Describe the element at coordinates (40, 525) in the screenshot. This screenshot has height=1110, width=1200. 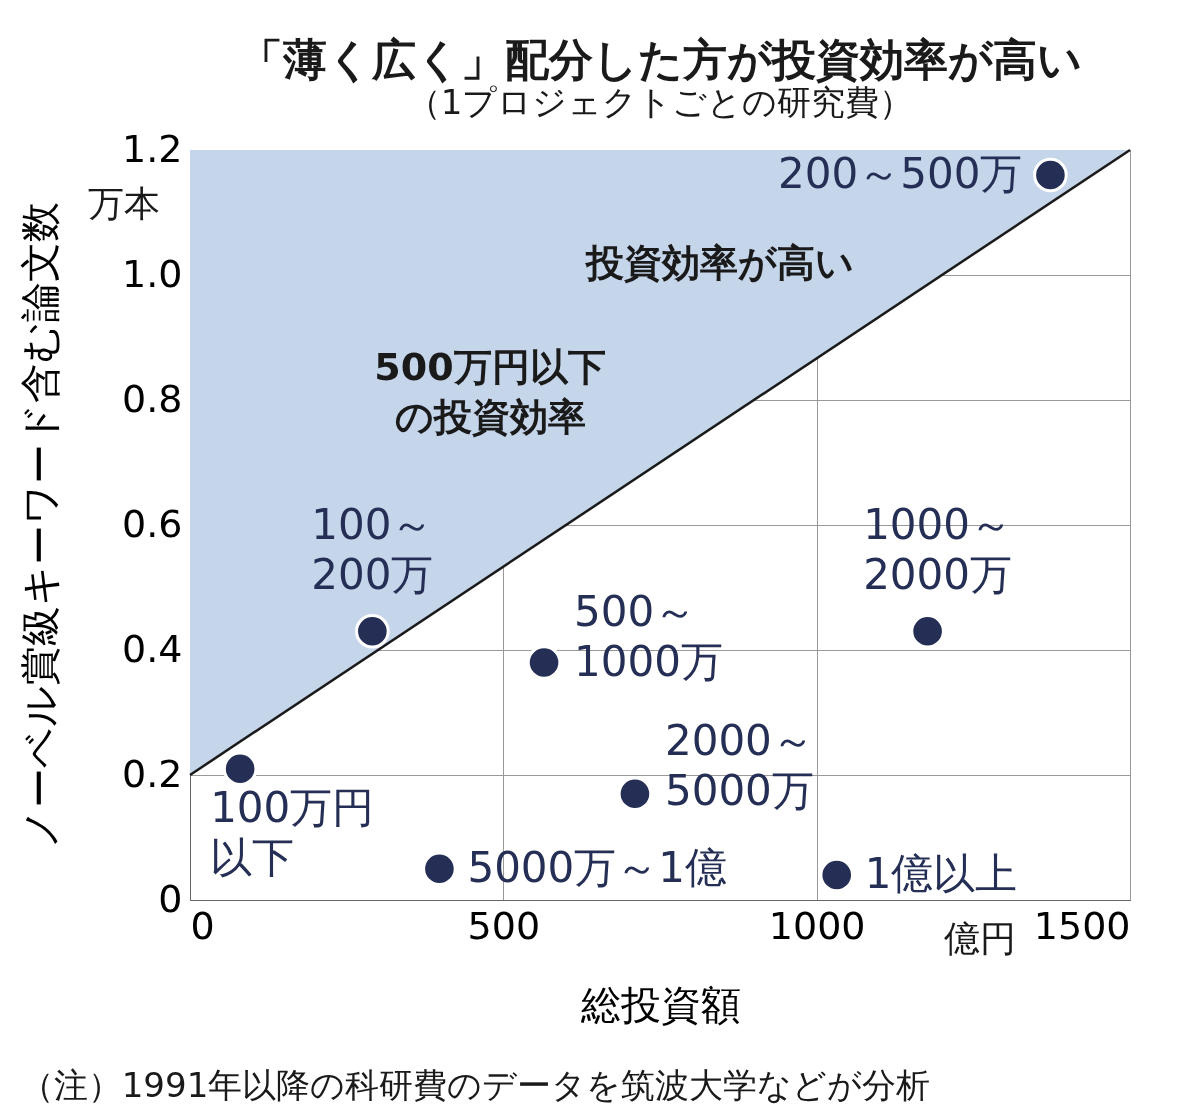
I see `y-axis-title: ノーベル賞級キーワード含む論文数` at that location.